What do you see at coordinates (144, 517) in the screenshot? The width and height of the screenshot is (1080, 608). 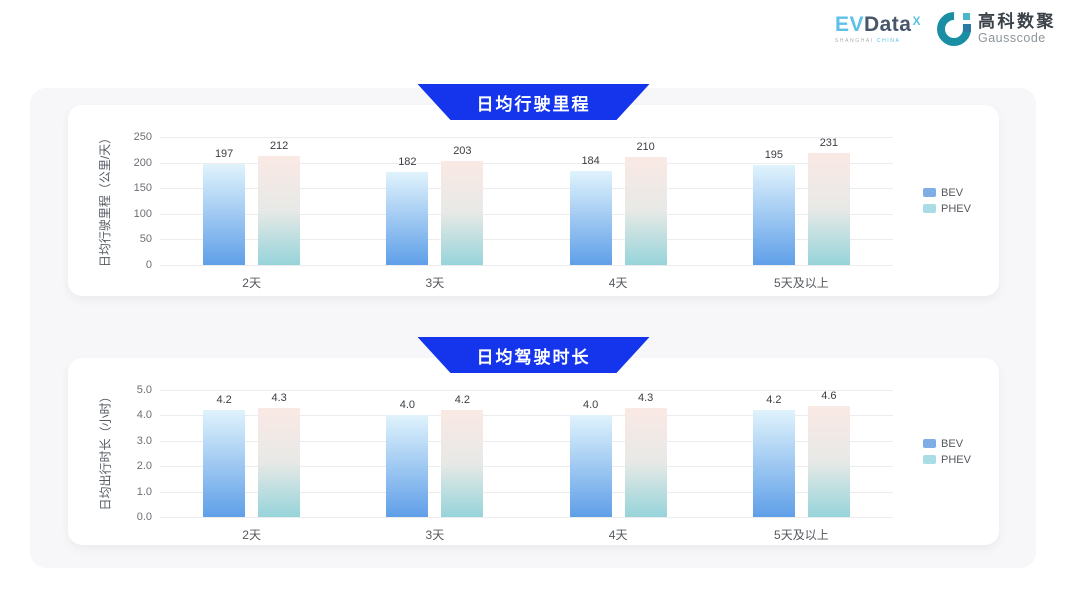 I see `y-tick-label: 0.0` at bounding box center [144, 517].